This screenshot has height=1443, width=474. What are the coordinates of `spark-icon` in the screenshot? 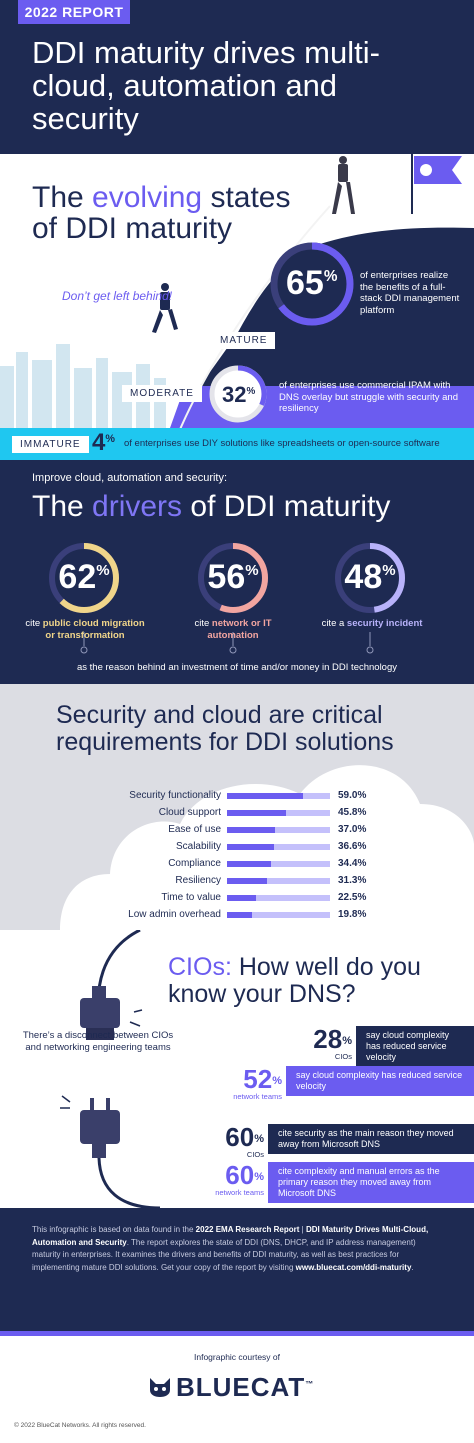 It's located at (101, 1059).